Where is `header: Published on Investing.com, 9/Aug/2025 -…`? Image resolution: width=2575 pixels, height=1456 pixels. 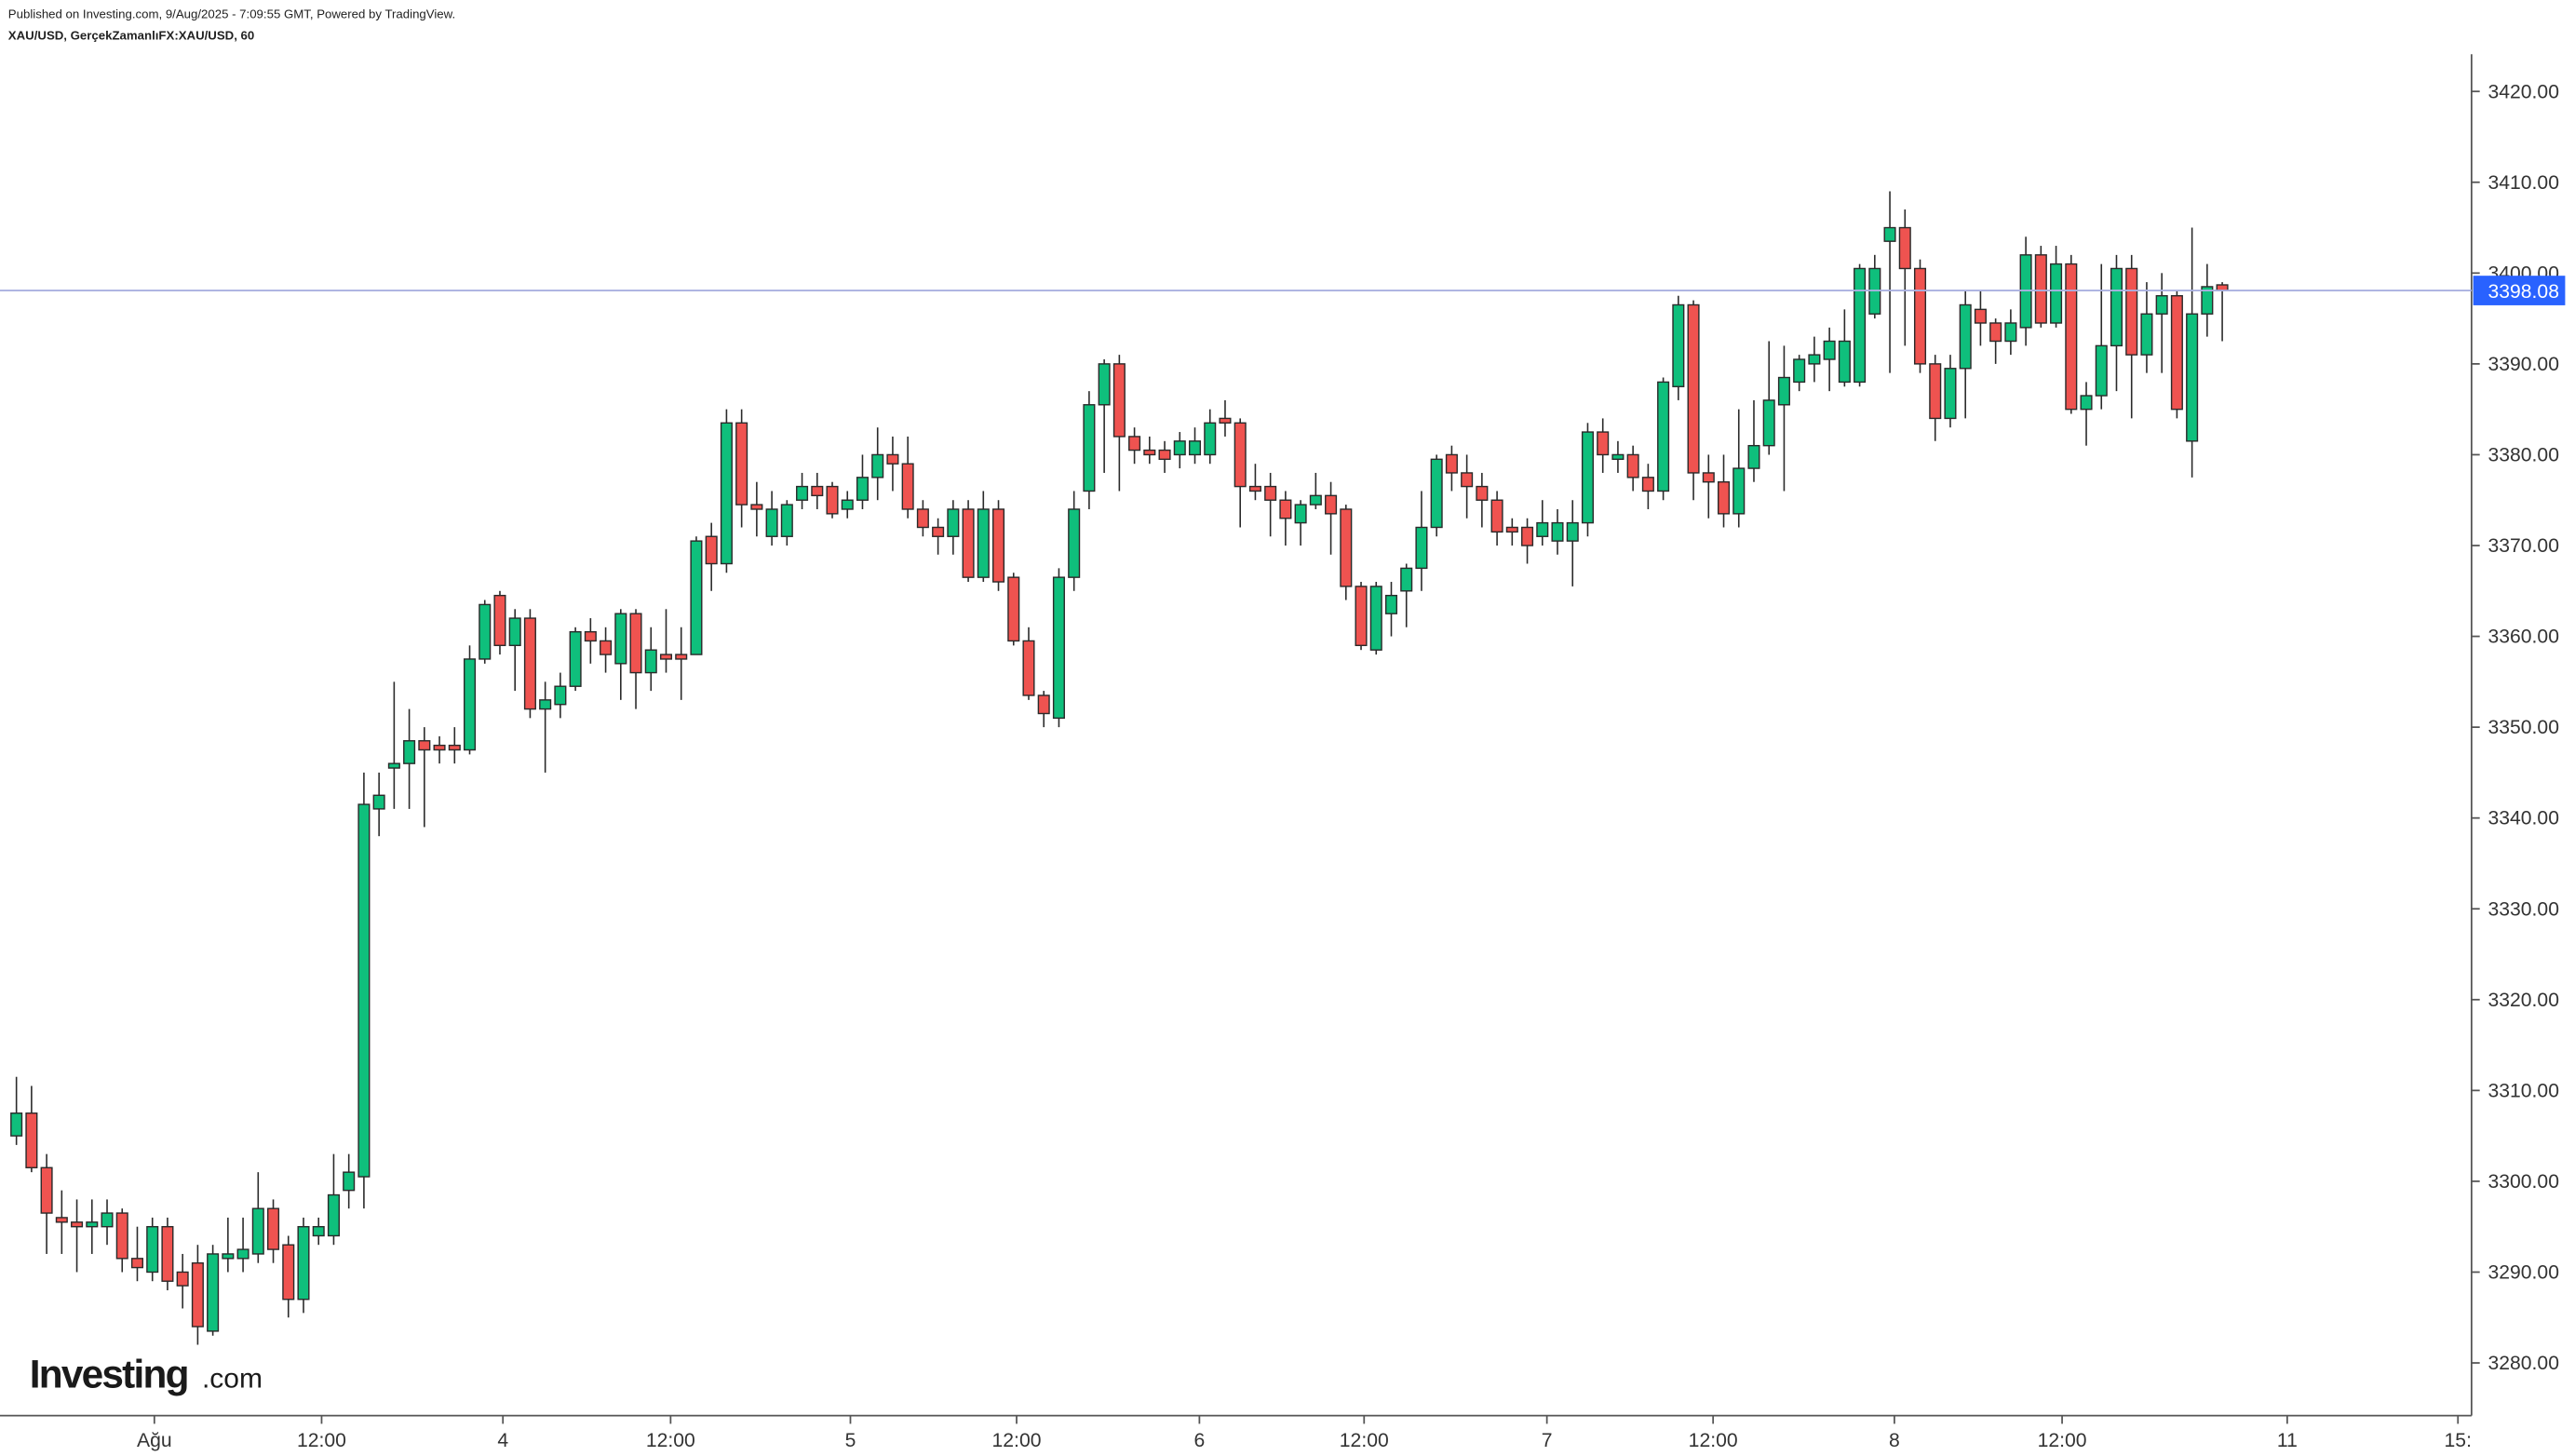 header: Published on Investing.com, 9/Aug/2025 -… is located at coordinates (231, 13).